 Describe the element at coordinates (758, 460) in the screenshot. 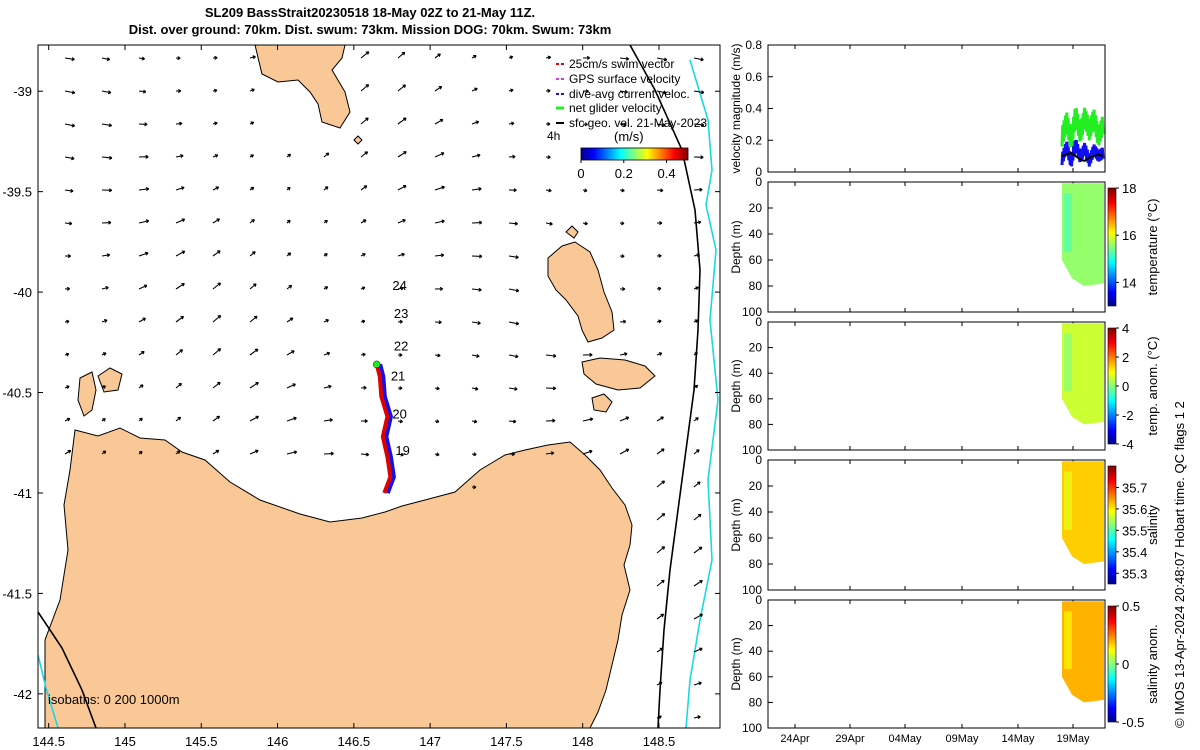

I see `salinity-y-tick-0: 0` at that location.